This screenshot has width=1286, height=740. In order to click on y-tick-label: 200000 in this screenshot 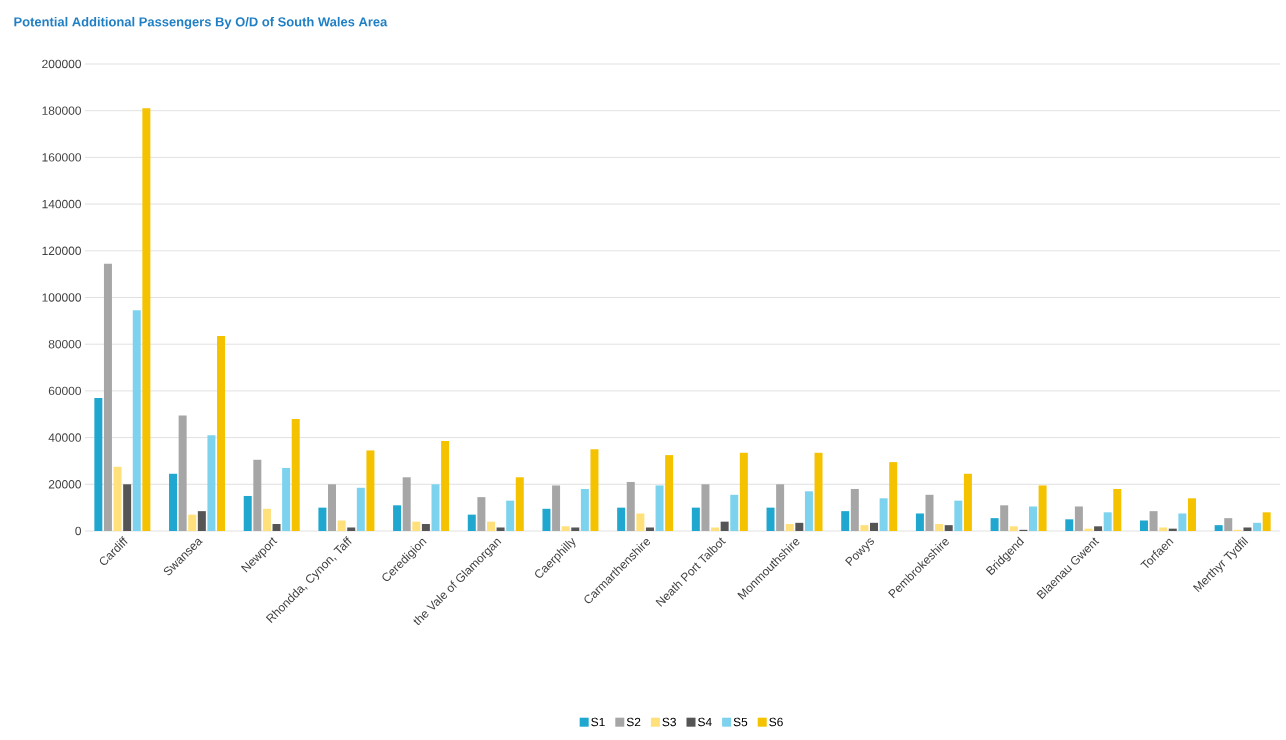, I will do `click(62, 64)`.